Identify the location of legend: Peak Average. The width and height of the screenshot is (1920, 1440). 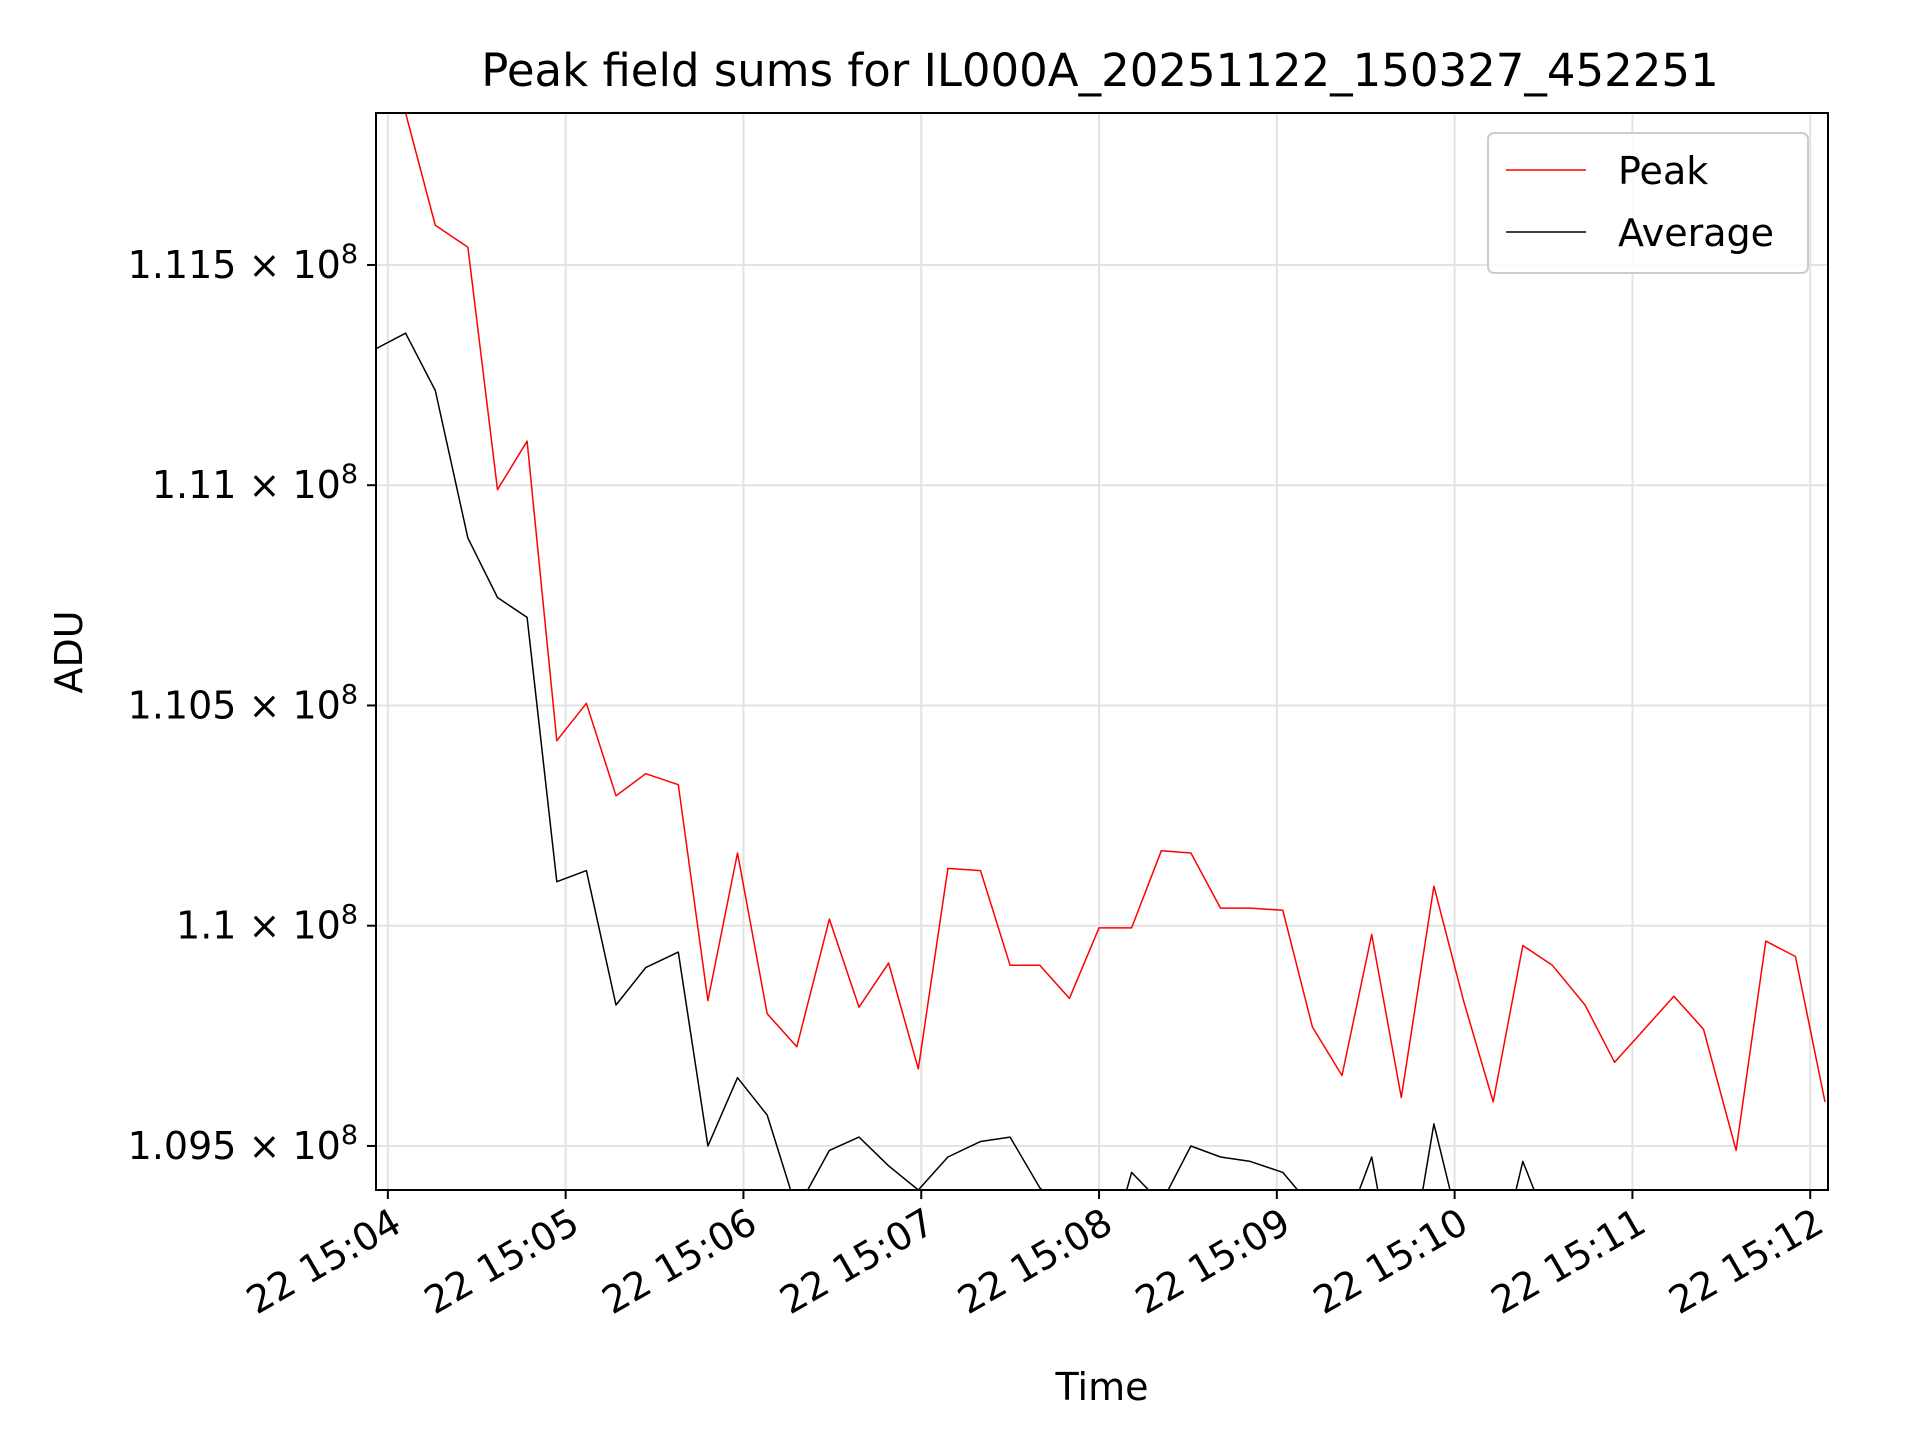
(1648, 203).